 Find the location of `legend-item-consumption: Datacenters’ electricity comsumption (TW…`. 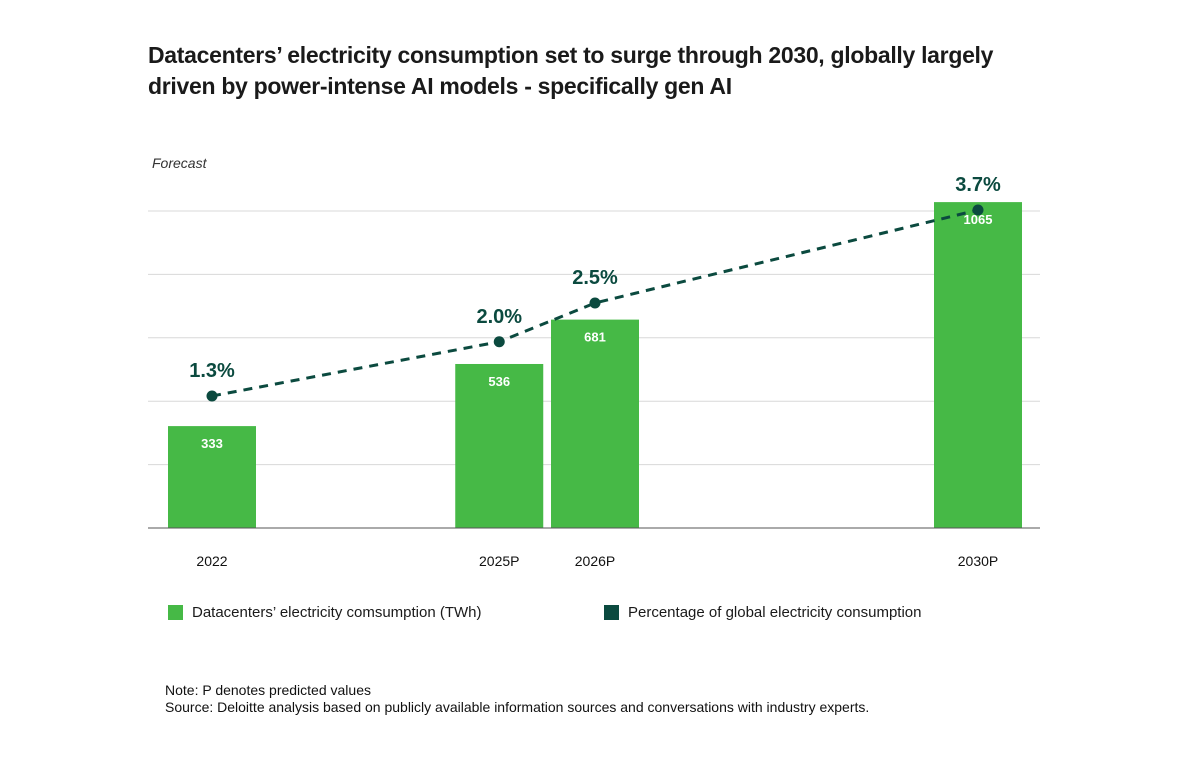

legend-item-consumption: Datacenters’ electricity comsumption (TW… is located at coordinates (325, 612).